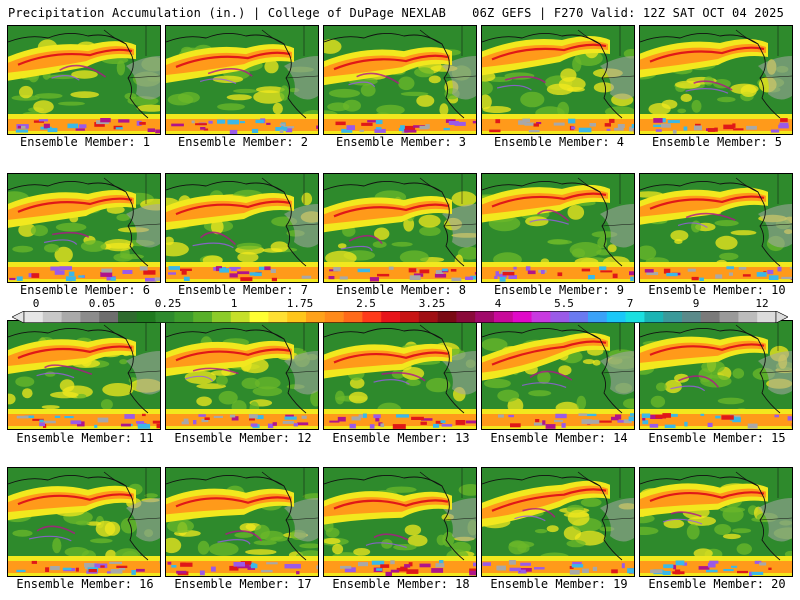 The height and width of the screenshot is (600, 800). I want to click on ensemble-member-label: Ensemble Member: 10, so click(717, 290).